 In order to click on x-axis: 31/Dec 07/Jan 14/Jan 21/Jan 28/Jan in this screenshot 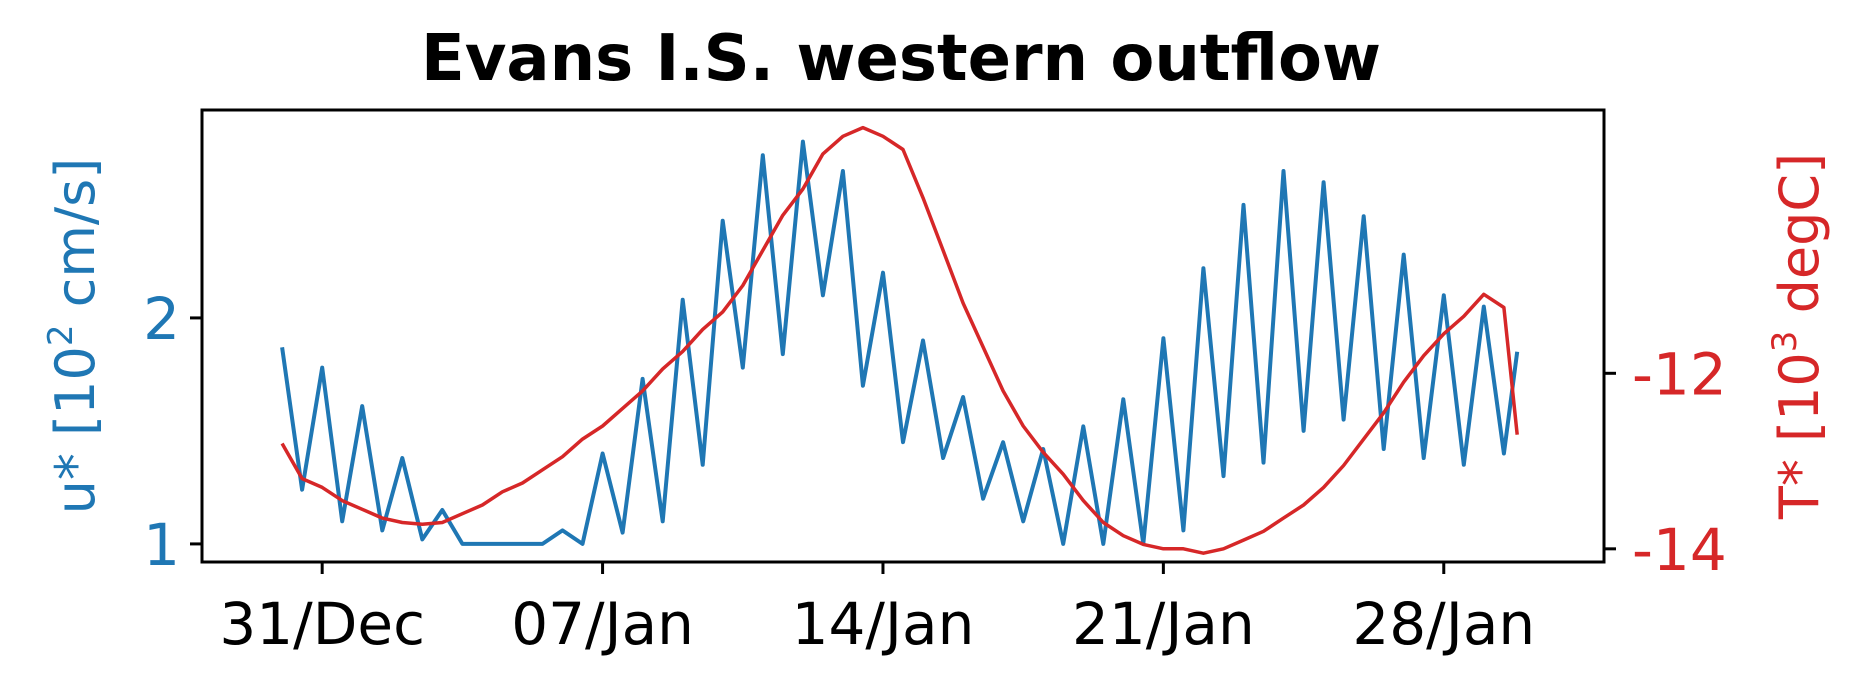, I will do `click(877, 610)`.